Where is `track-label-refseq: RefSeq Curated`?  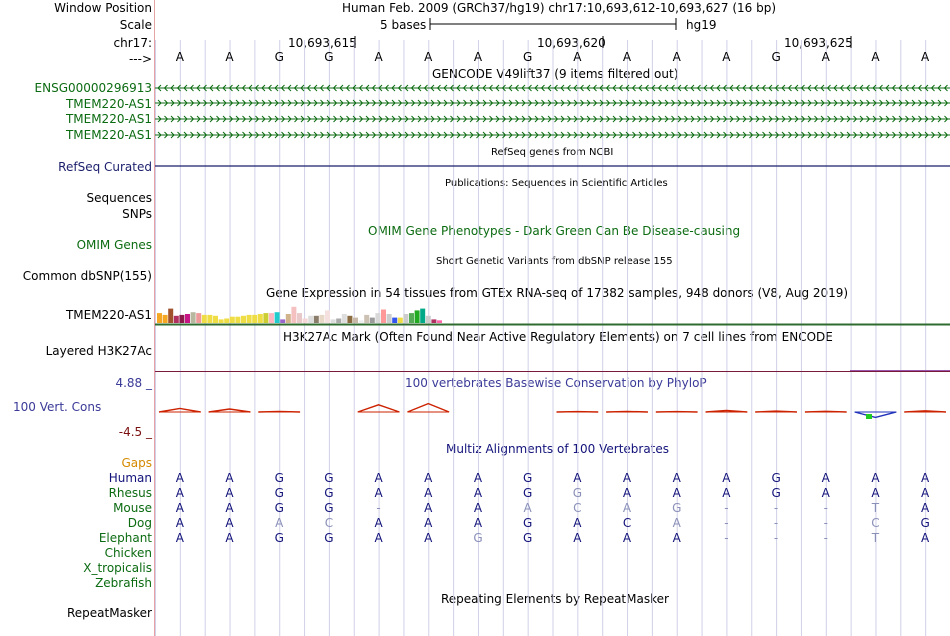
track-label-refseq: RefSeq Curated is located at coordinates (105, 167).